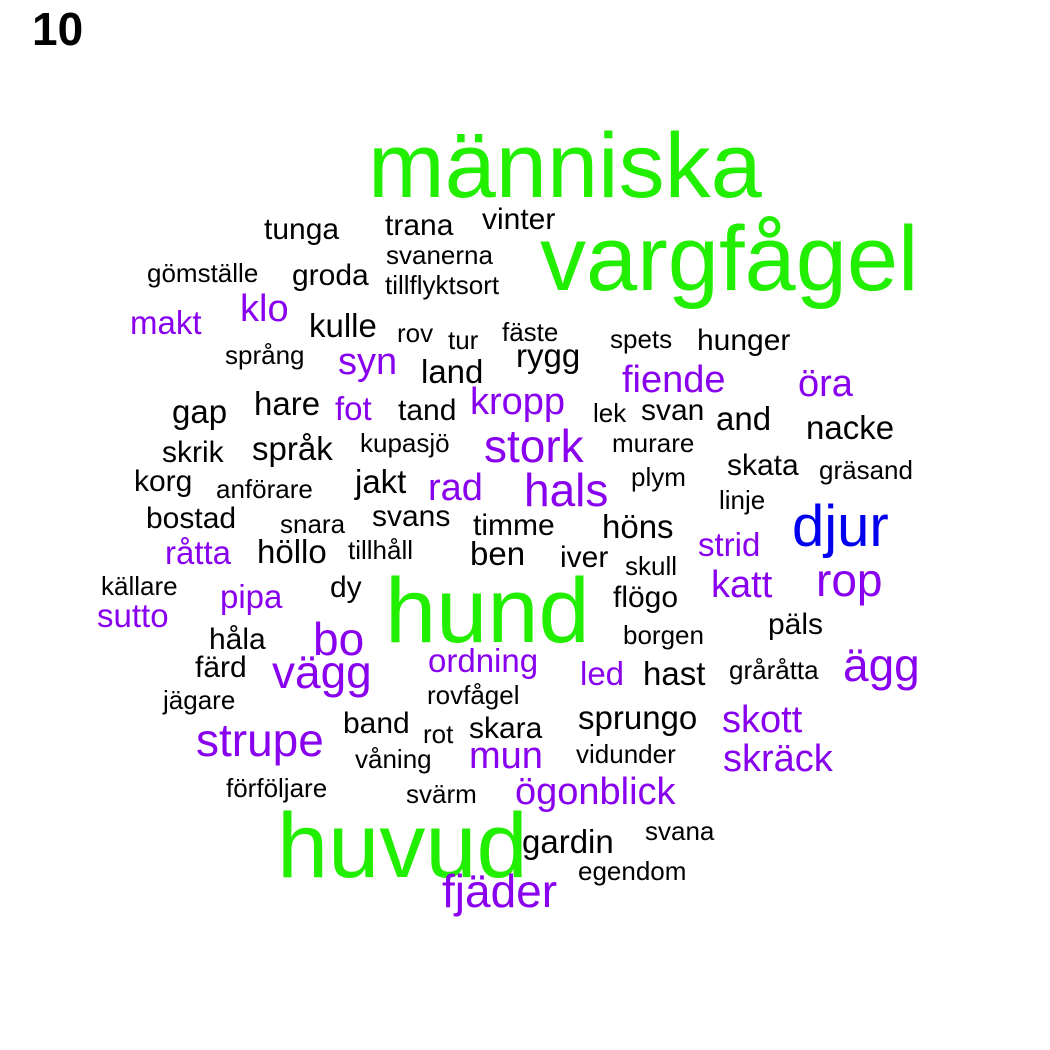  I want to click on word-manniska: människa, so click(565, 166).